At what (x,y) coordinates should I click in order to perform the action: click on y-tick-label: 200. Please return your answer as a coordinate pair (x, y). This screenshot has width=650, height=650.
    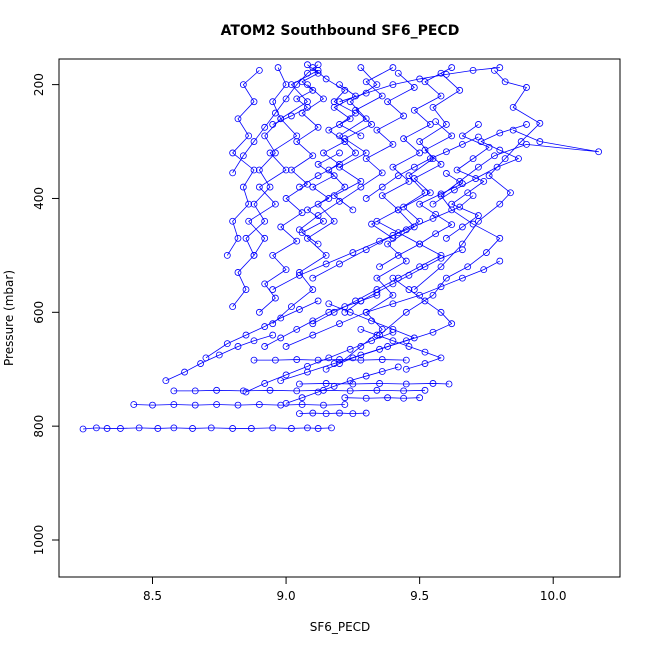
    Looking at the image, I should click on (39, 84).